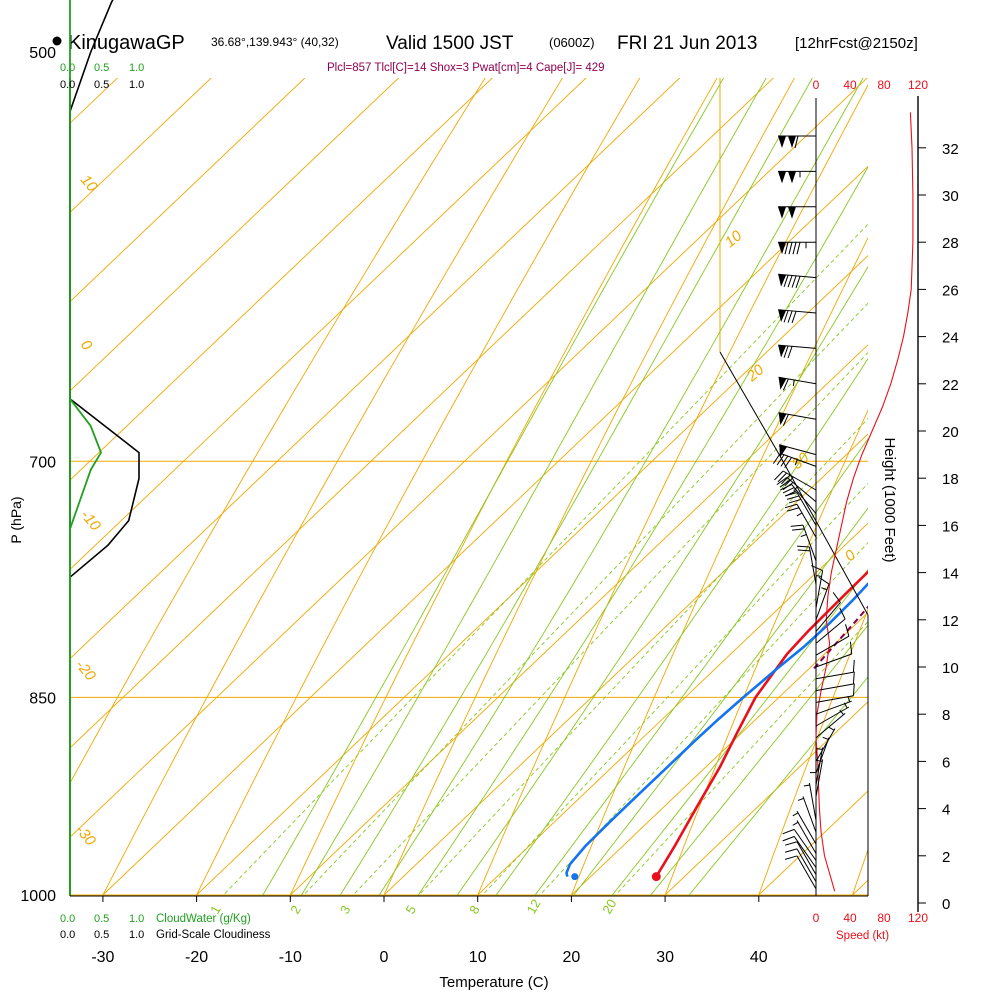 This screenshot has width=1000, height=1000. I want to click on pressure-tick-label: 500, so click(42, 53).